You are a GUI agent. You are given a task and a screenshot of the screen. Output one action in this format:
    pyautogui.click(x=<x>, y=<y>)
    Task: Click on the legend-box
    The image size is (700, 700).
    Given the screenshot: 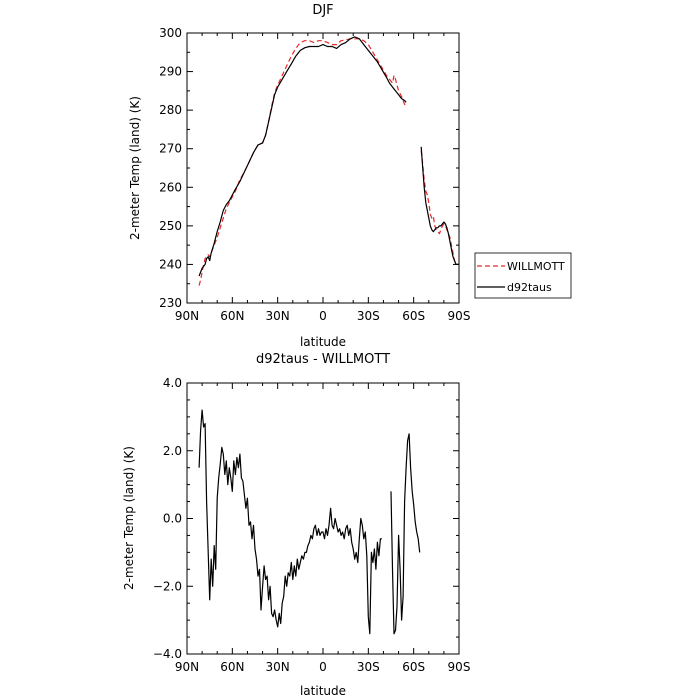 What is the action you would take?
    pyautogui.click(x=523, y=275)
    